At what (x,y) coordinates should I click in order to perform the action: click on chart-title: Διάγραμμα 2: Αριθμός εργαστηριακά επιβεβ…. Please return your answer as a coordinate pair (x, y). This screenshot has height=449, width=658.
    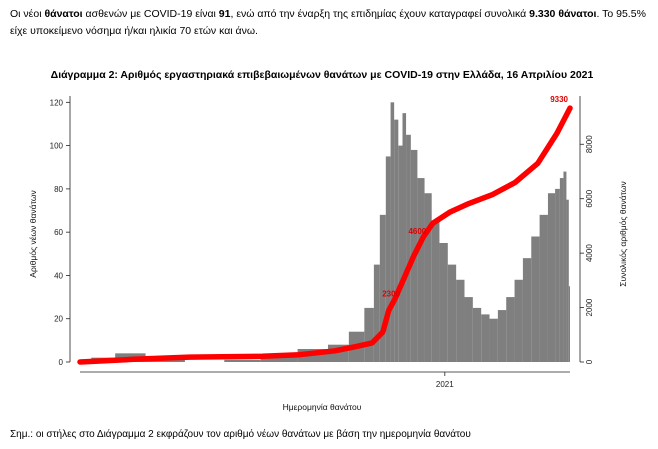
    Looking at the image, I should click on (322, 75).